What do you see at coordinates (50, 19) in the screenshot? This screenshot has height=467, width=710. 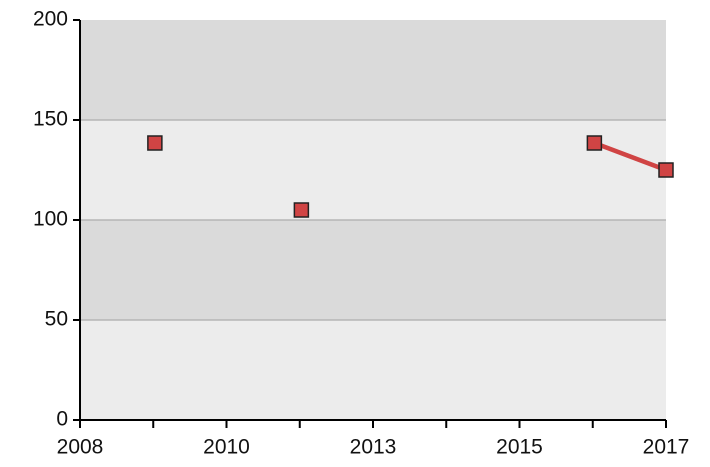 I see `y-tick-label: 200` at bounding box center [50, 19].